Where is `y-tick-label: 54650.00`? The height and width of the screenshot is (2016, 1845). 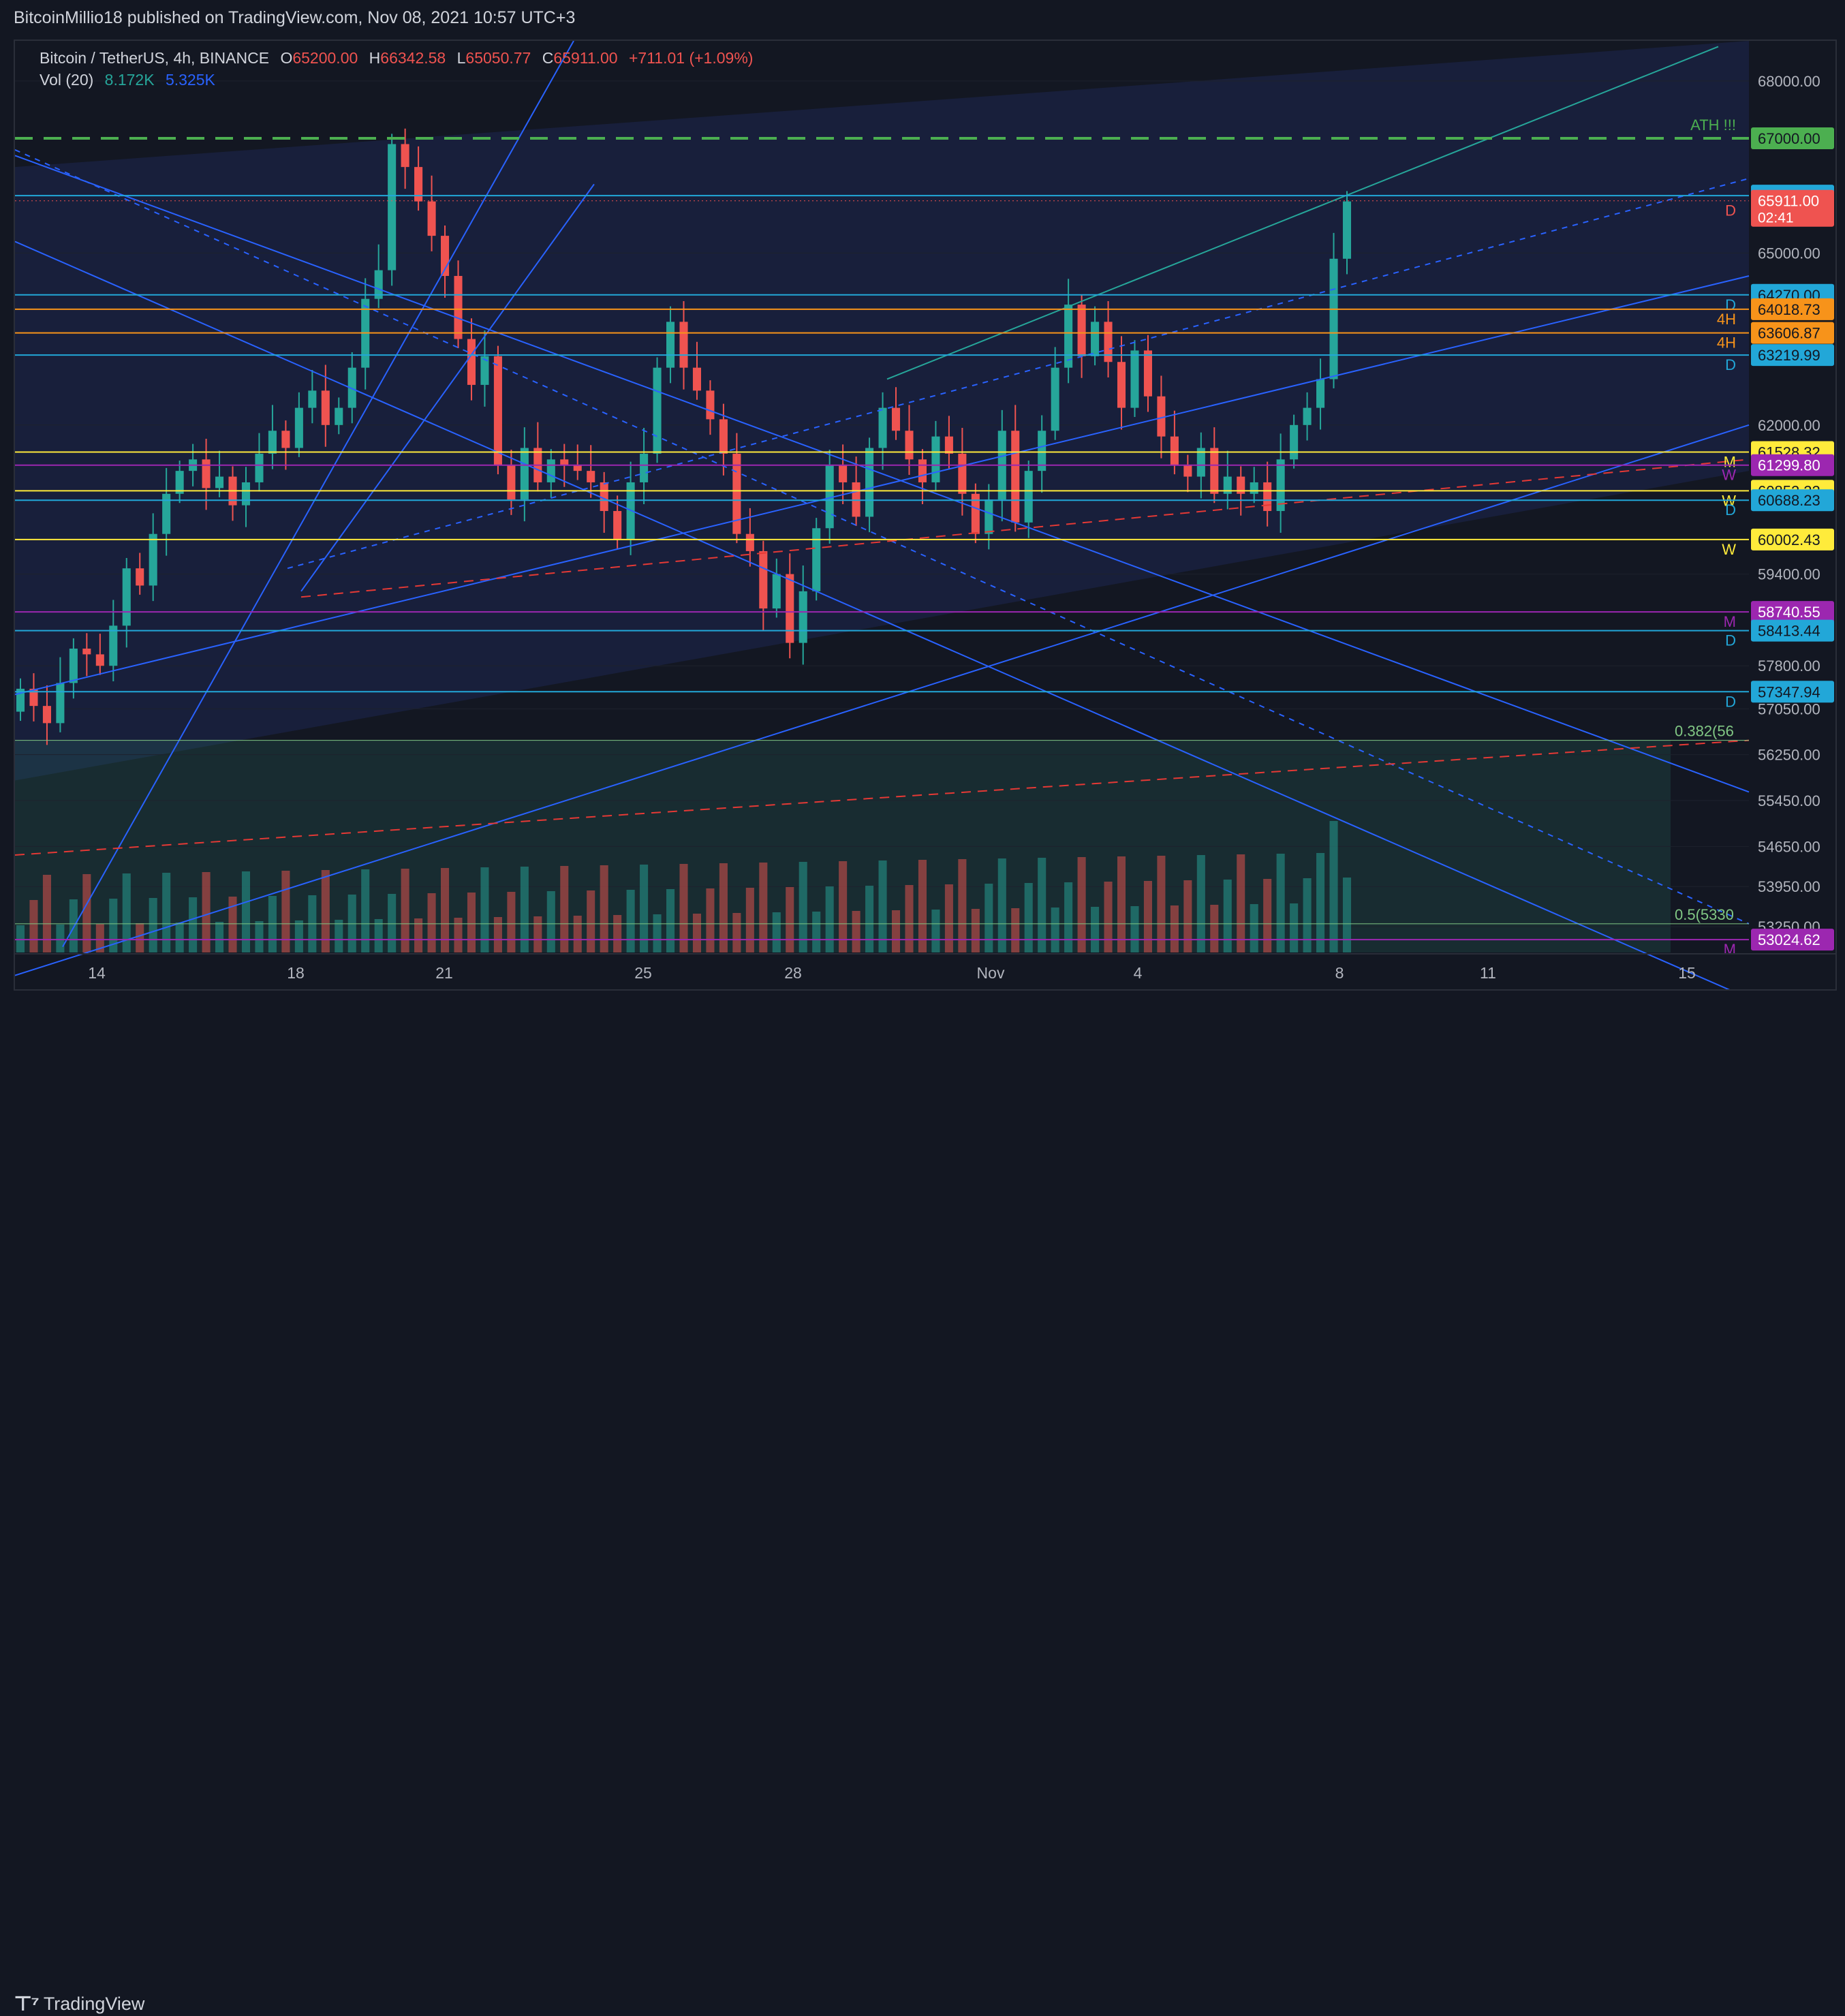
y-tick-label: 54650.00 is located at coordinates (1789, 846).